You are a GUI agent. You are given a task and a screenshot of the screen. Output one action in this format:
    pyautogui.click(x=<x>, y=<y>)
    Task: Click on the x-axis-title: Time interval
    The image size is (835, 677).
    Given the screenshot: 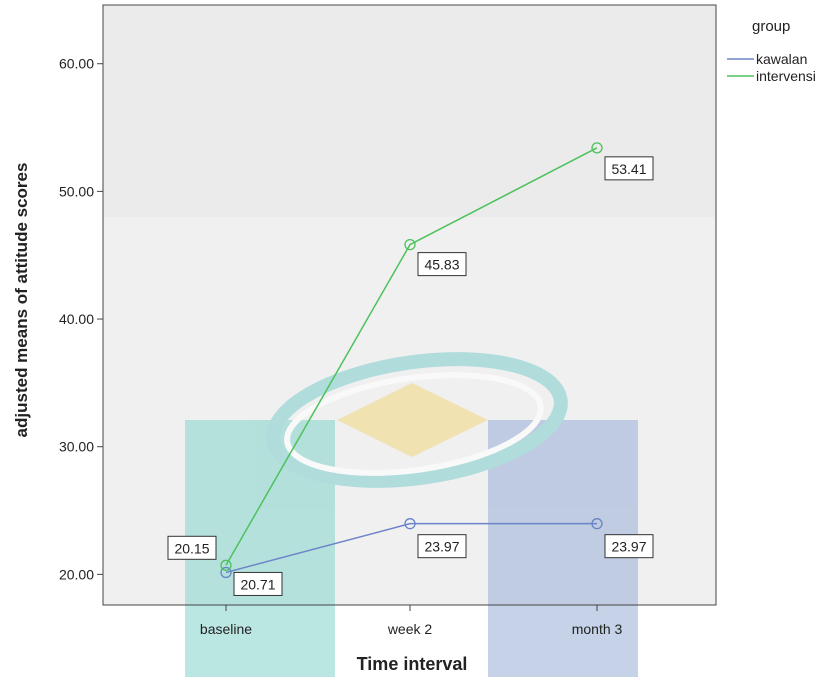 What is the action you would take?
    pyautogui.click(x=412, y=664)
    